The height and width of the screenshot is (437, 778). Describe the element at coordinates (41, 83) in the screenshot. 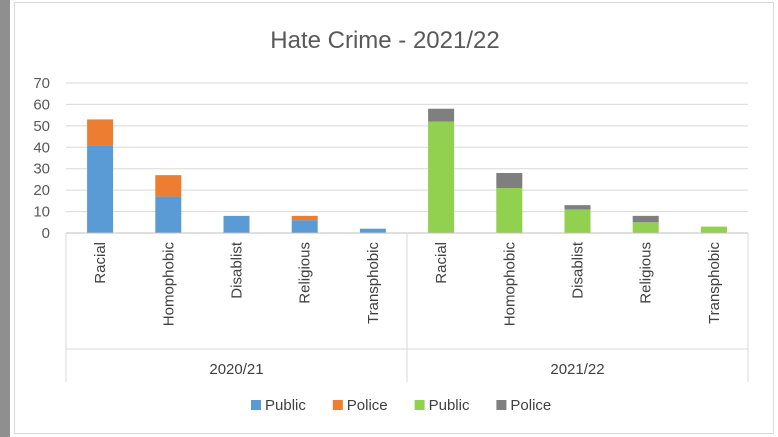

I see `y-tick-label: 70` at that location.